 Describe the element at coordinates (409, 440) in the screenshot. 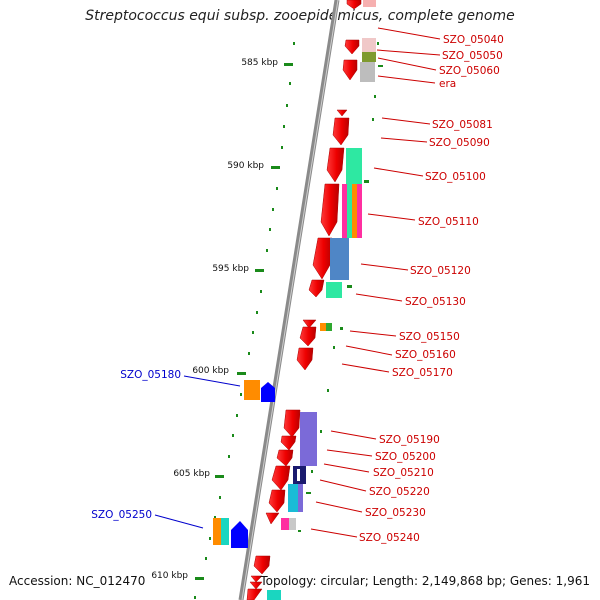

I see `gene-label: SZO_05190` at that location.